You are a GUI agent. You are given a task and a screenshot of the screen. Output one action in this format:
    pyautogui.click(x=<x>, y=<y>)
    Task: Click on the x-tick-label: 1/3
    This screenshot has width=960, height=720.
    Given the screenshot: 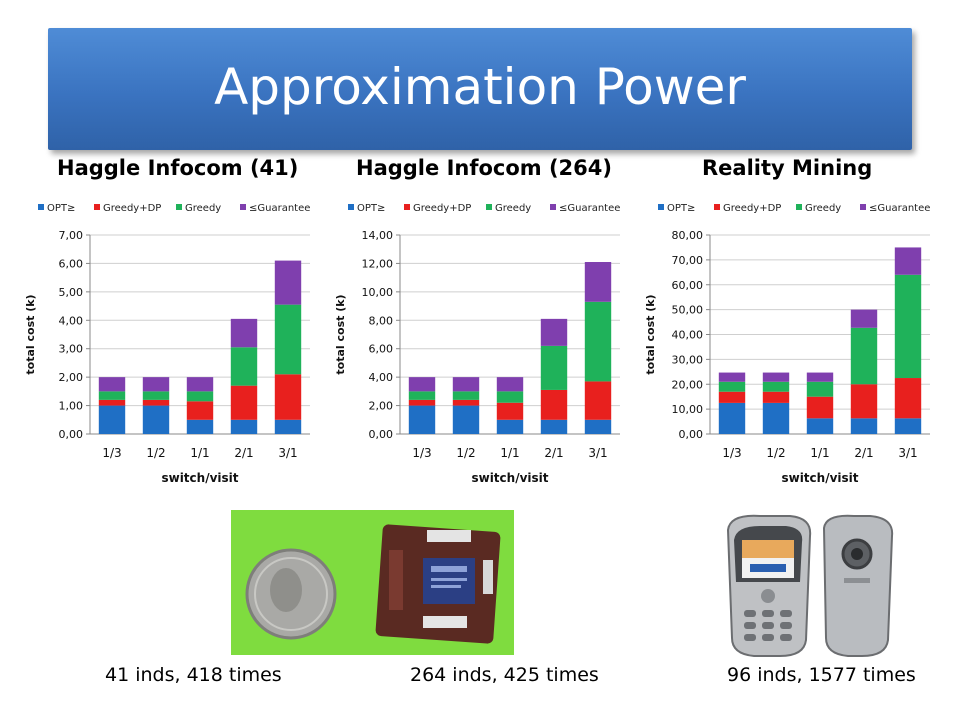 What is the action you would take?
    pyautogui.click(x=731, y=453)
    